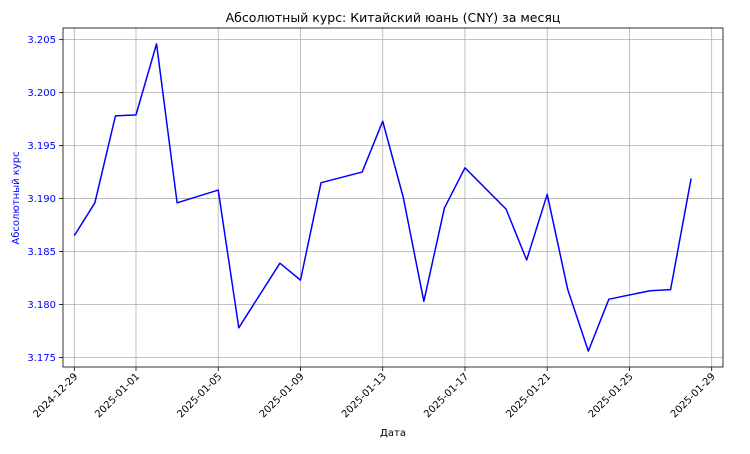 This screenshot has height=454, width=750. What do you see at coordinates (41, 252) in the screenshot?
I see `y-tick-label: 3.185` at bounding box center [41, 252].